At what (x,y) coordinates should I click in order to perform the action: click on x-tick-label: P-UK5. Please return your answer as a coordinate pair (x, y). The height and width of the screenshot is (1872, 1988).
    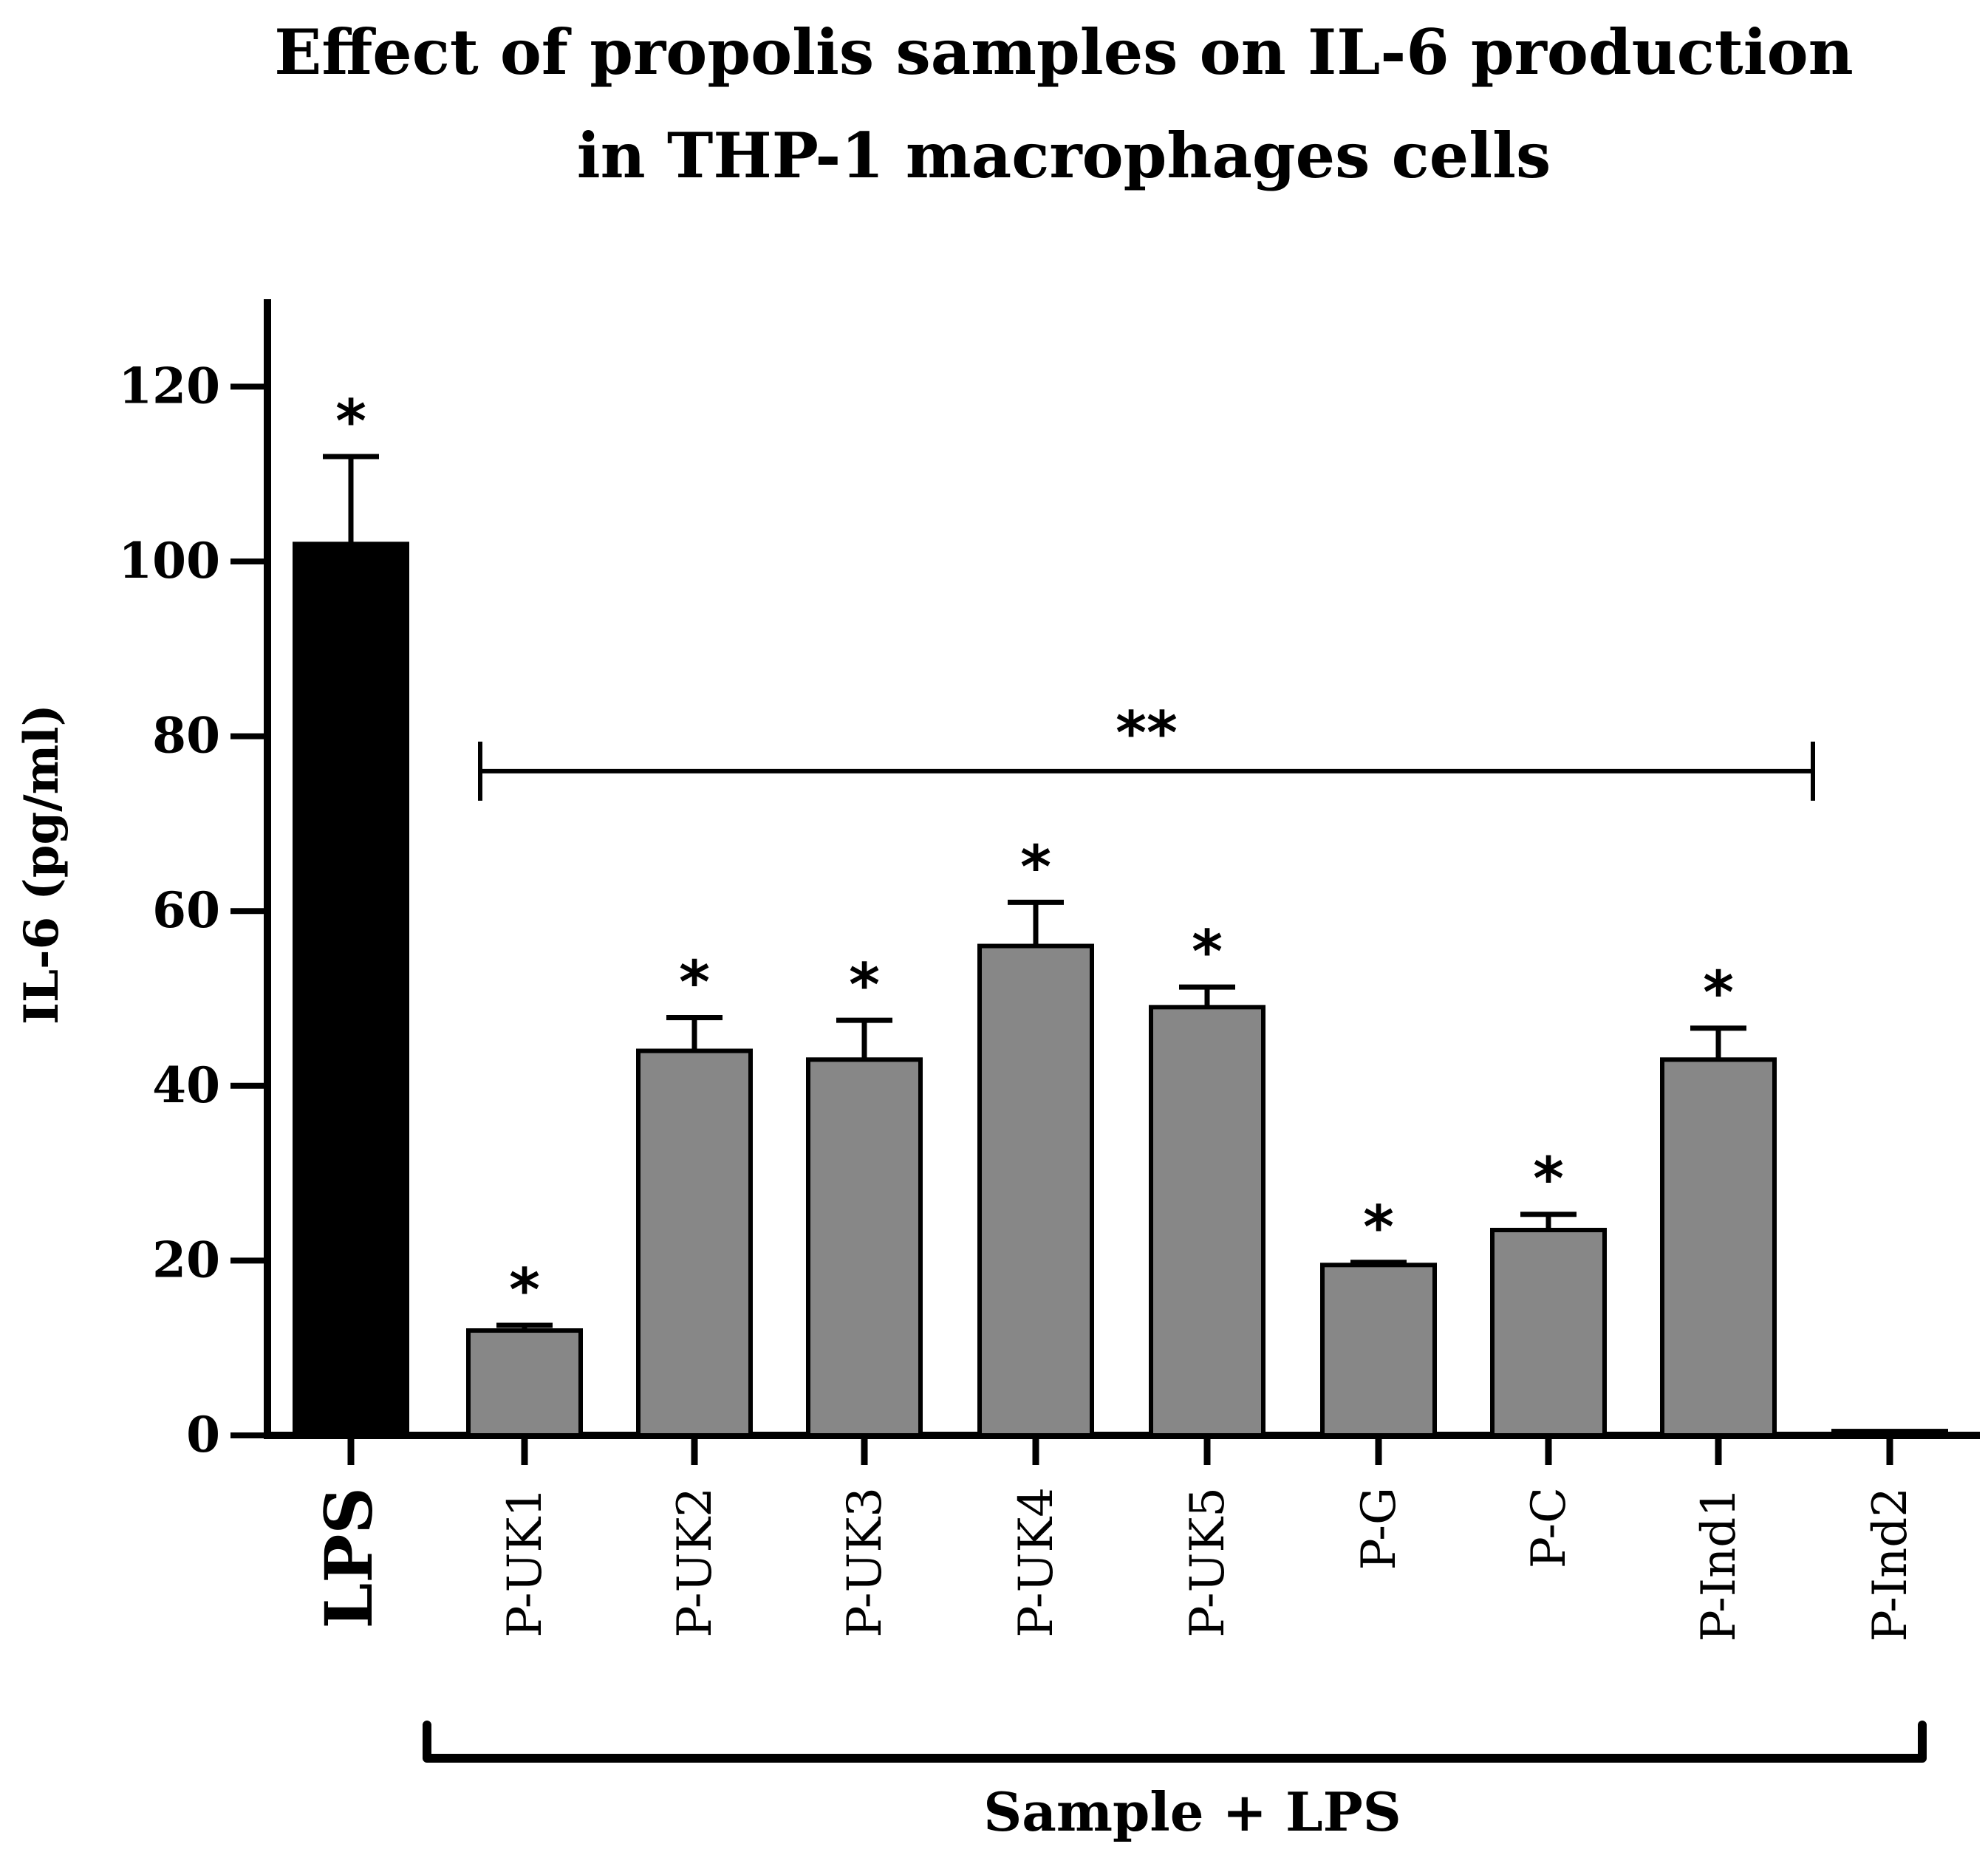
    Looking at the image, I should click on (1208, 1563).